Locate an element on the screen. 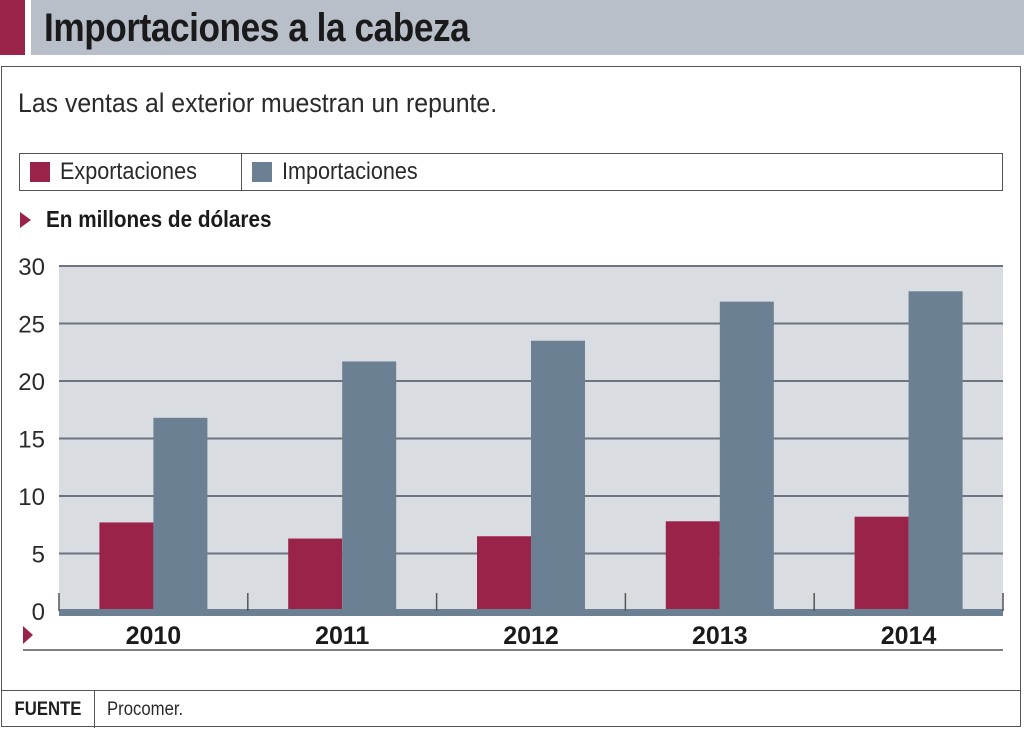 Image resolution: width=1024 pixels, height=729 pixels. y-tick-label: 10 is located at coordinates (31, 497).